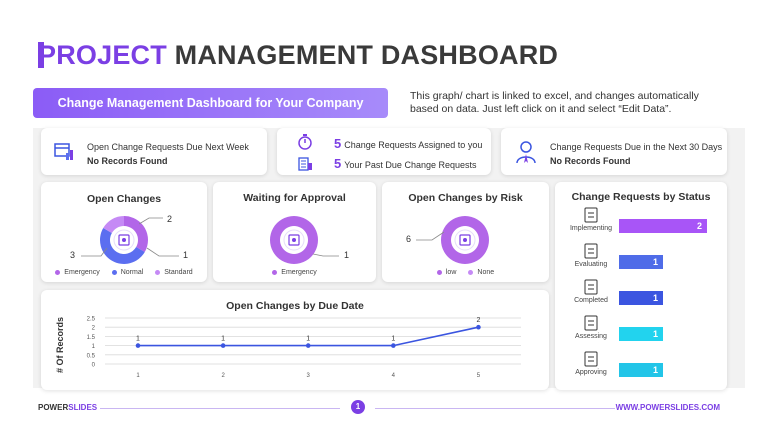 The width and height of the screenshot is (768, 432). I want to click on status-evaluating-icon, so click(591, 251).